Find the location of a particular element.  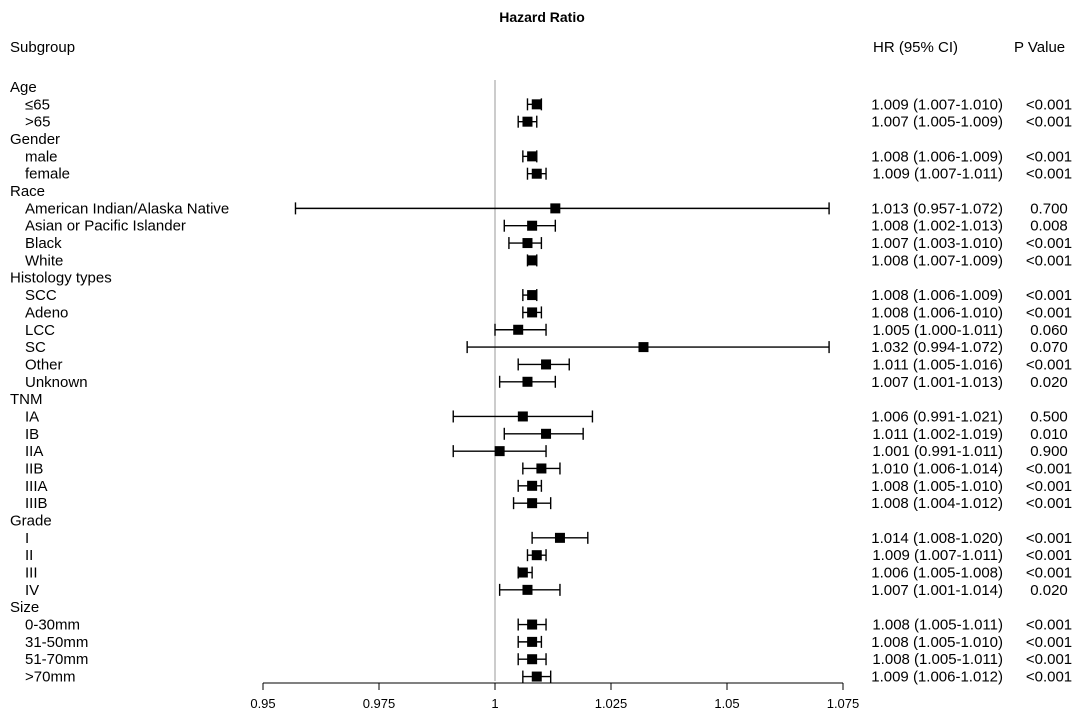

hr-ci-value: 1.006 (0.991-1.021) is located at coordinates (937, 416).